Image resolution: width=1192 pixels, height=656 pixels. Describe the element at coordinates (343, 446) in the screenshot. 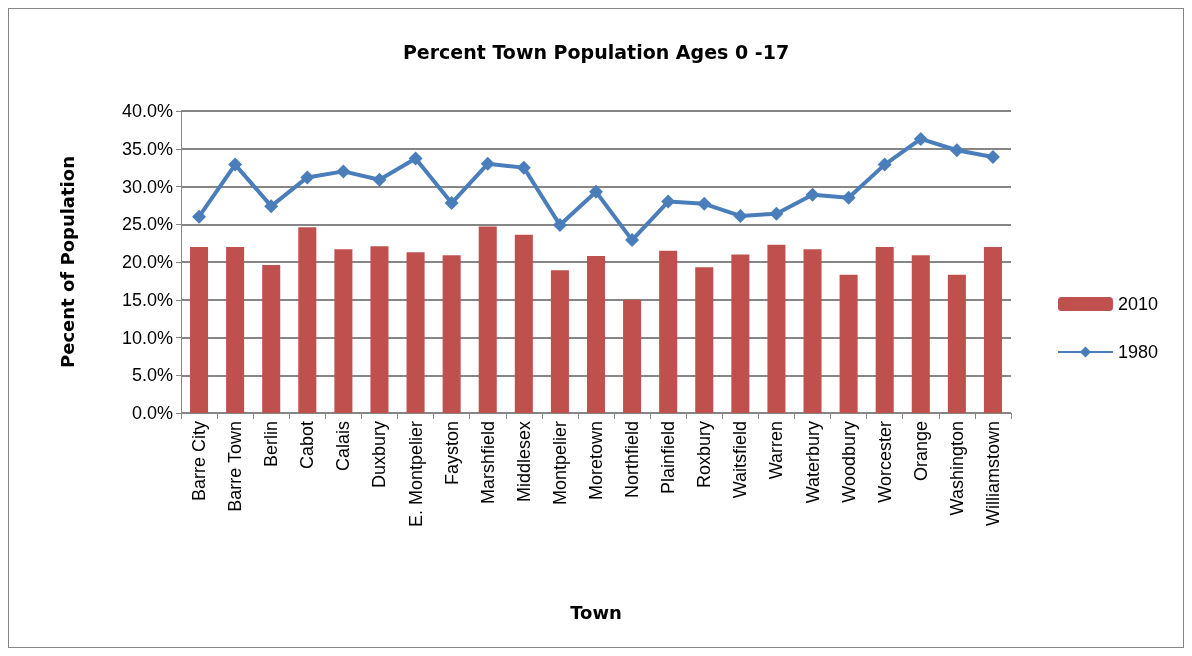

I see `x-tick-label: Calais` at that location.